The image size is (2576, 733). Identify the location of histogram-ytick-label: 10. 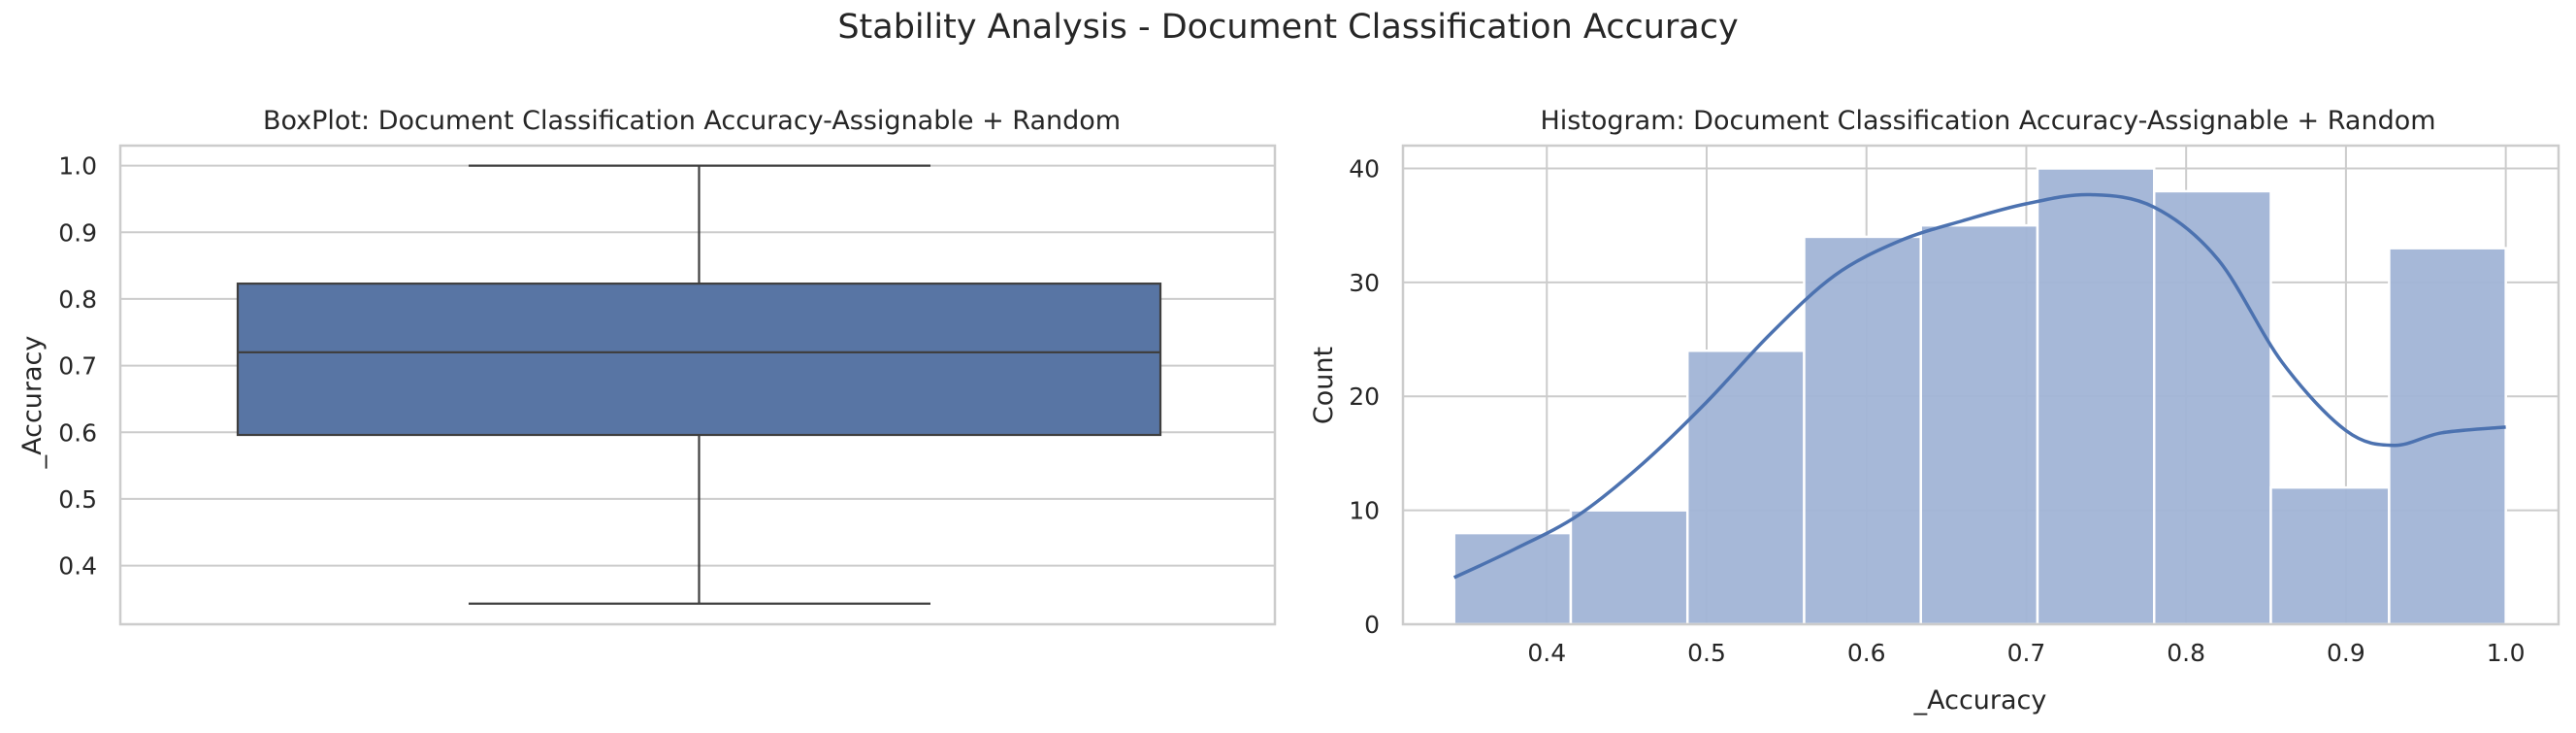
(1365, 511).